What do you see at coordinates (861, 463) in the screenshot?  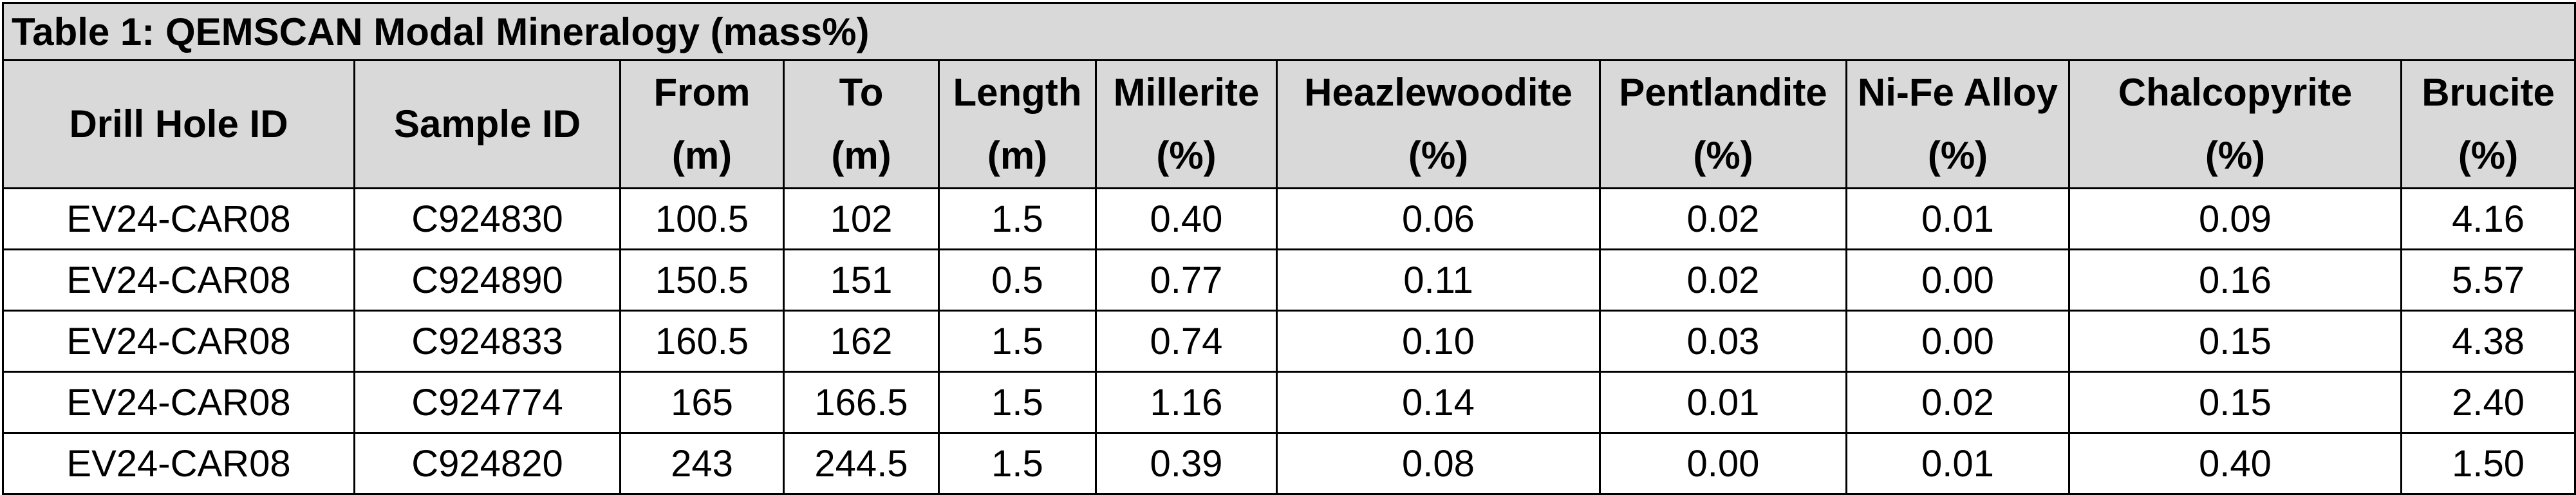 I see `cell-to: 244.5` at bounding box center [861, 463].